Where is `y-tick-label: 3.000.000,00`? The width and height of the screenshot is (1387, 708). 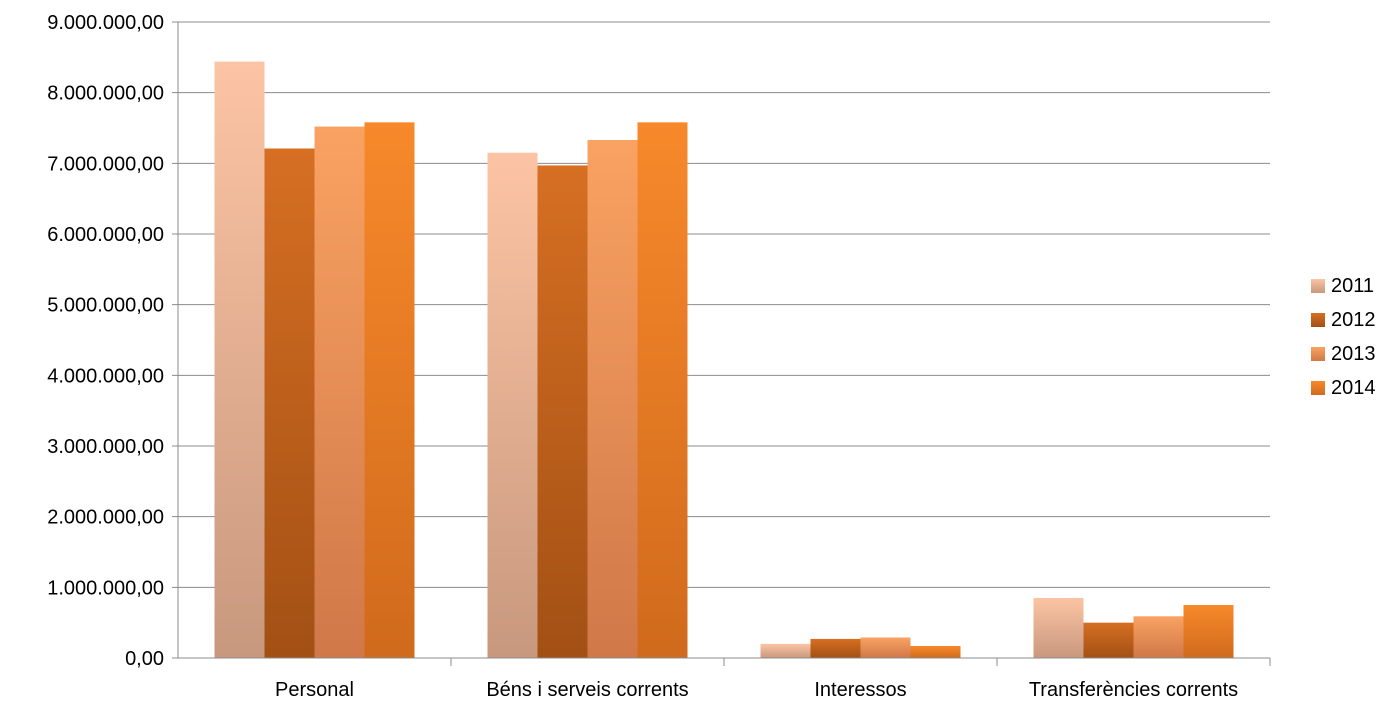
y-tick-label: 3.000.000,00 is located at coordinates (105, 447).